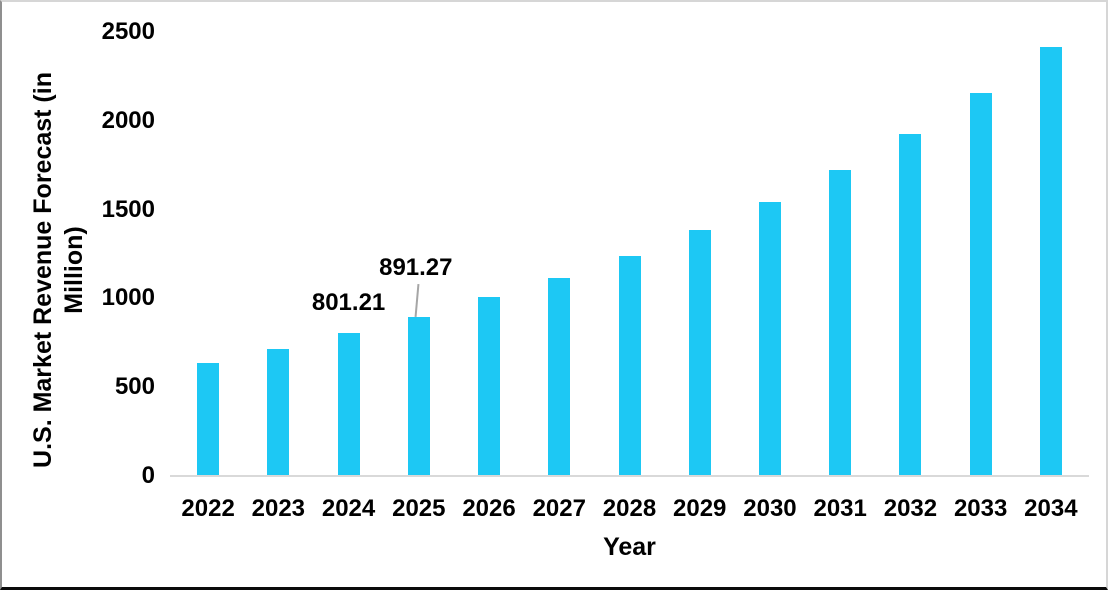 This screenshot has width=1108, height=590. What do you see at coordinates (840, 322) in the screenshot?
I see `bar-2031` at bounding box center [840, 322].